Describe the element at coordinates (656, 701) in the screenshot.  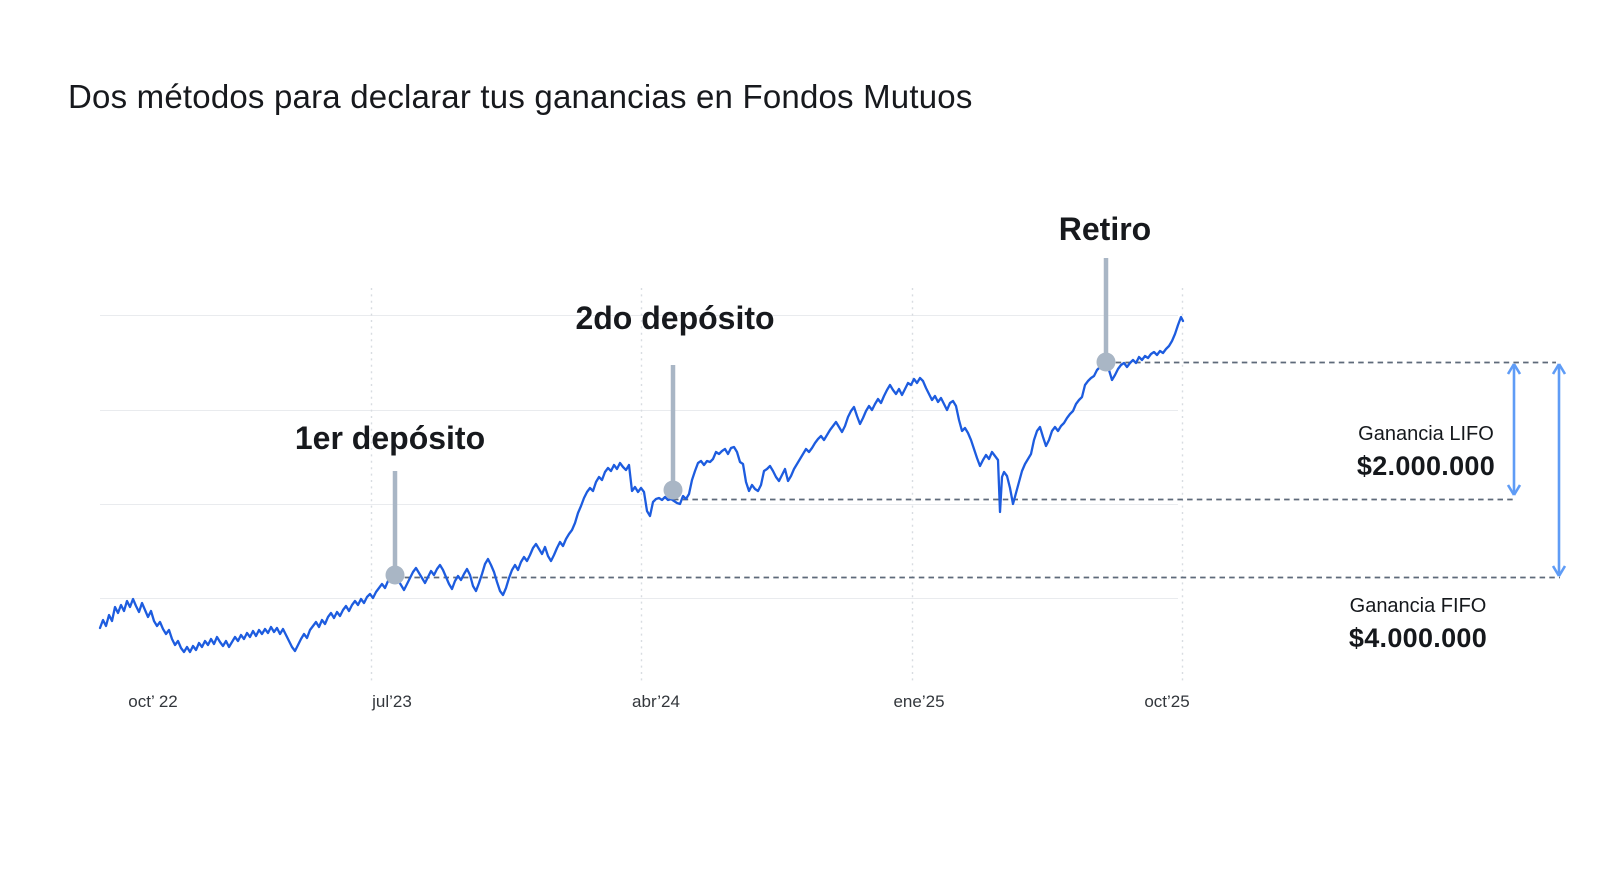
I see `x-axis-tick-abr24: abr’24` at that location.